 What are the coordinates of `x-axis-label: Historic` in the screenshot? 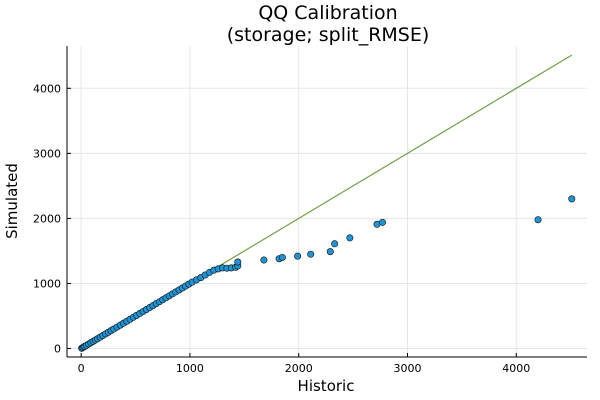 It's located at (326, 386).